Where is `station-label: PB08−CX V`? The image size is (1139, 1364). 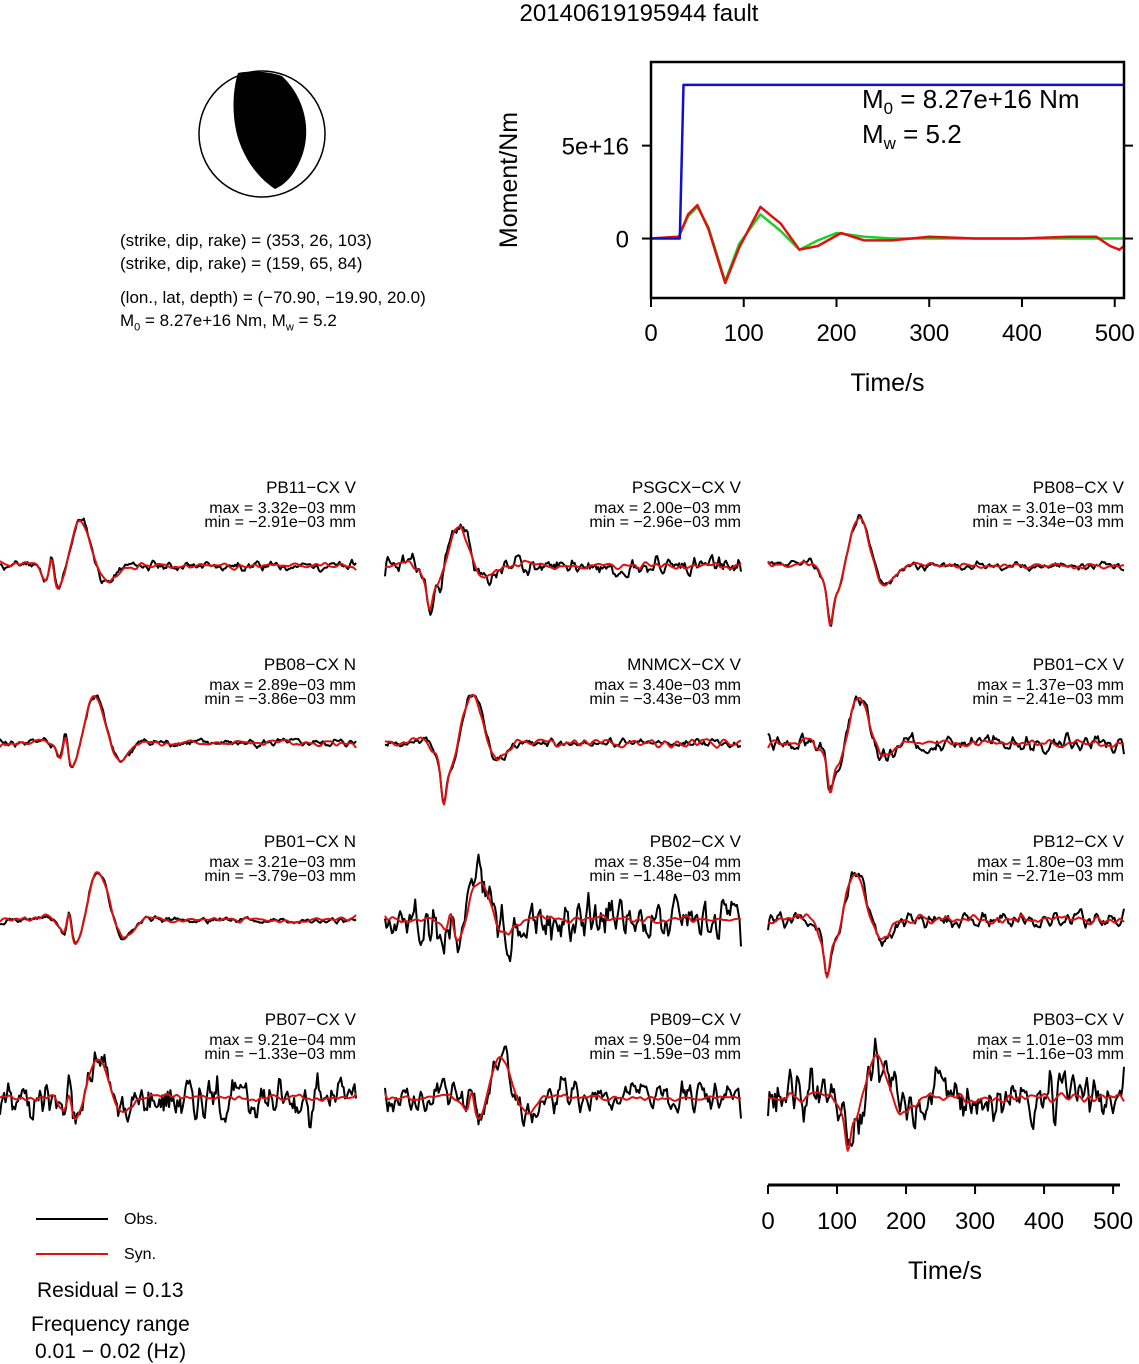
station-label: PB08−CX V is located at coordinates (1079, 487).